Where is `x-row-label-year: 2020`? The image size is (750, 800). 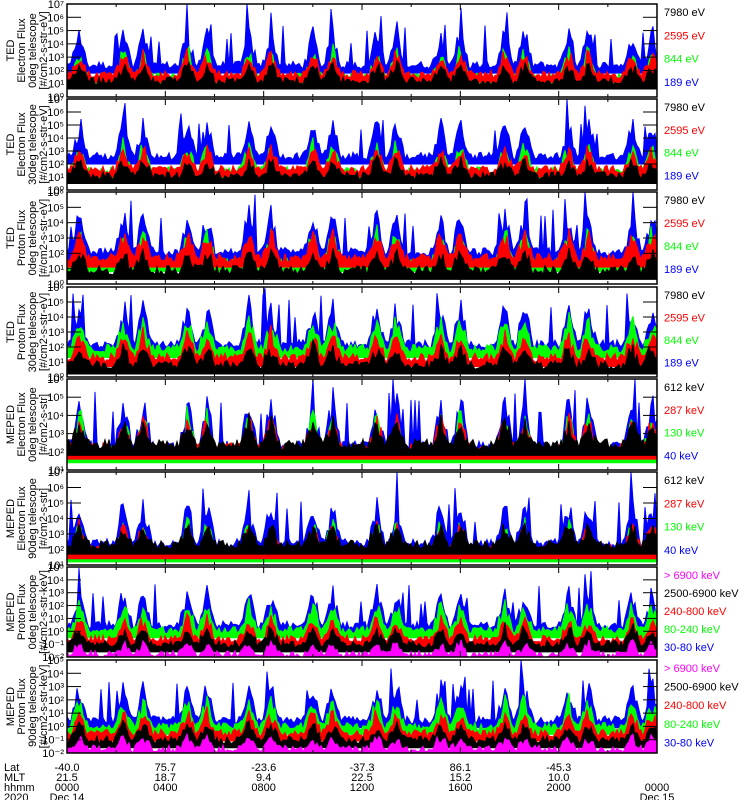
x-row-label-year: 2020 is located at coordinates (16, 796).